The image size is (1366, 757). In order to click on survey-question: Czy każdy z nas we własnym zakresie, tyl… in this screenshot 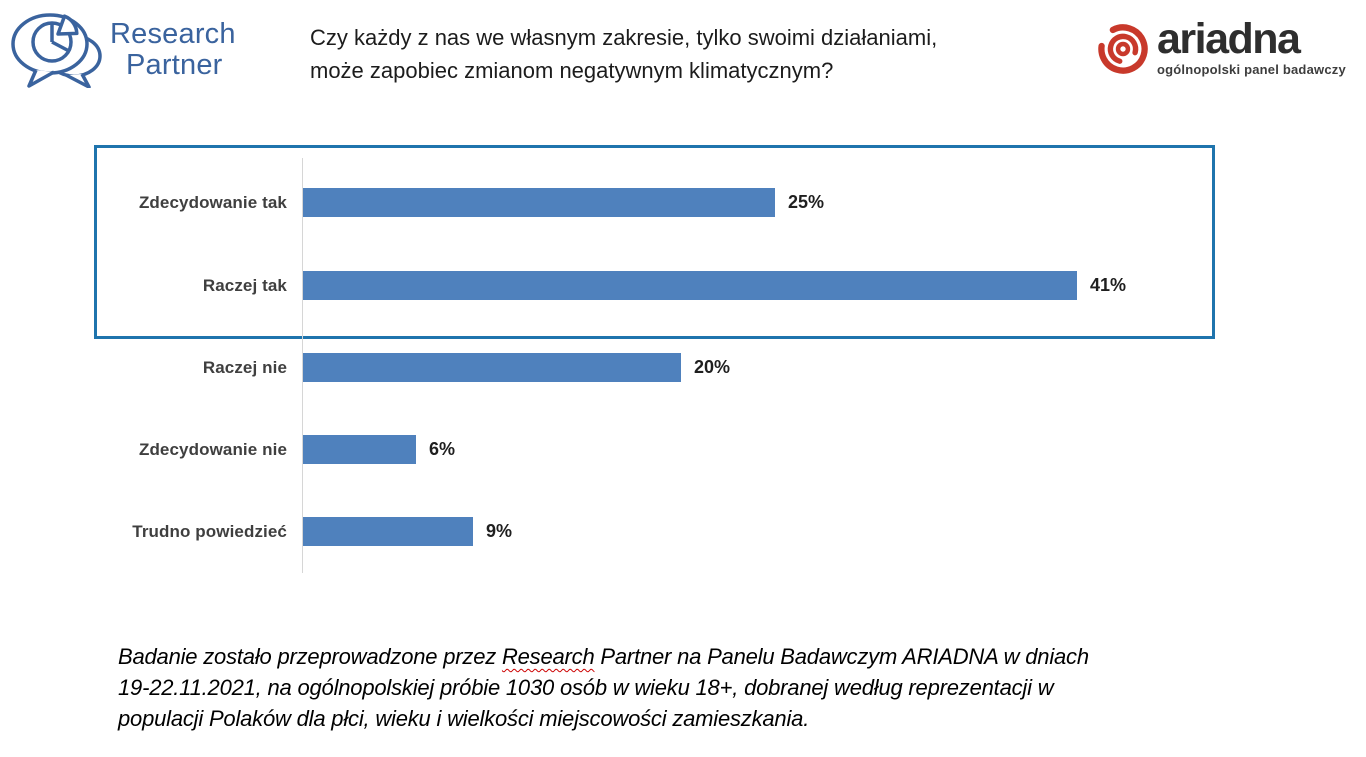, I will do `click(623, 54)`.